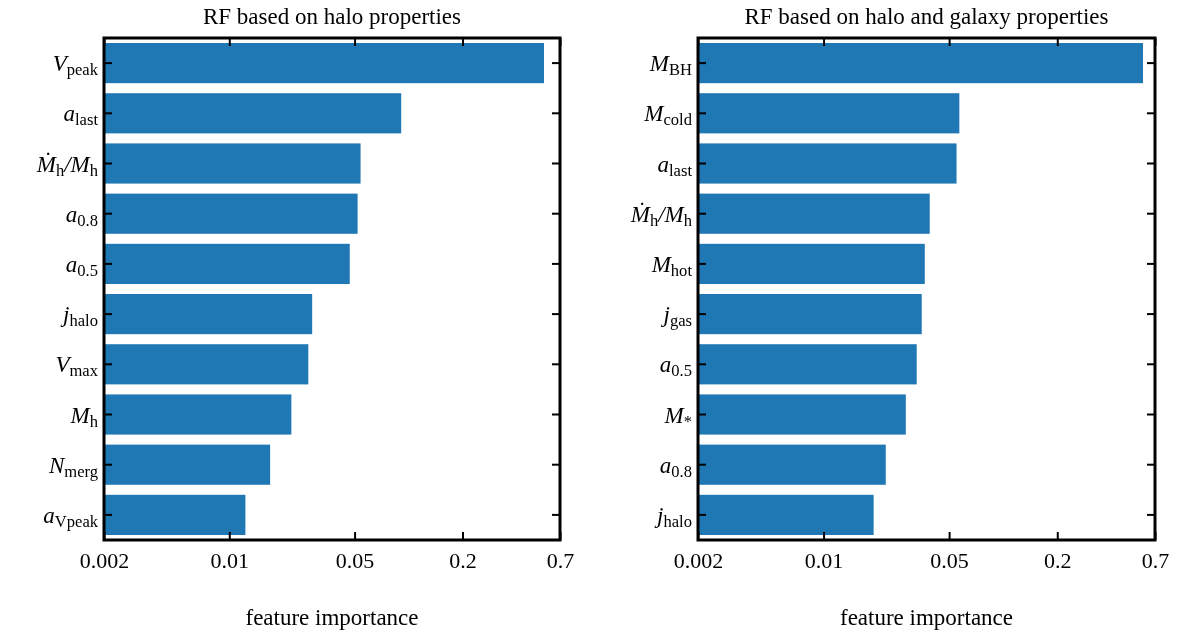 Image resolution: width=1183 pixels, height=634 pixels. What do you see at coordinates (677, 416) in the screenshot?
I see `y-tick-label: M$_{*}$` at bounding box center [677, 416].